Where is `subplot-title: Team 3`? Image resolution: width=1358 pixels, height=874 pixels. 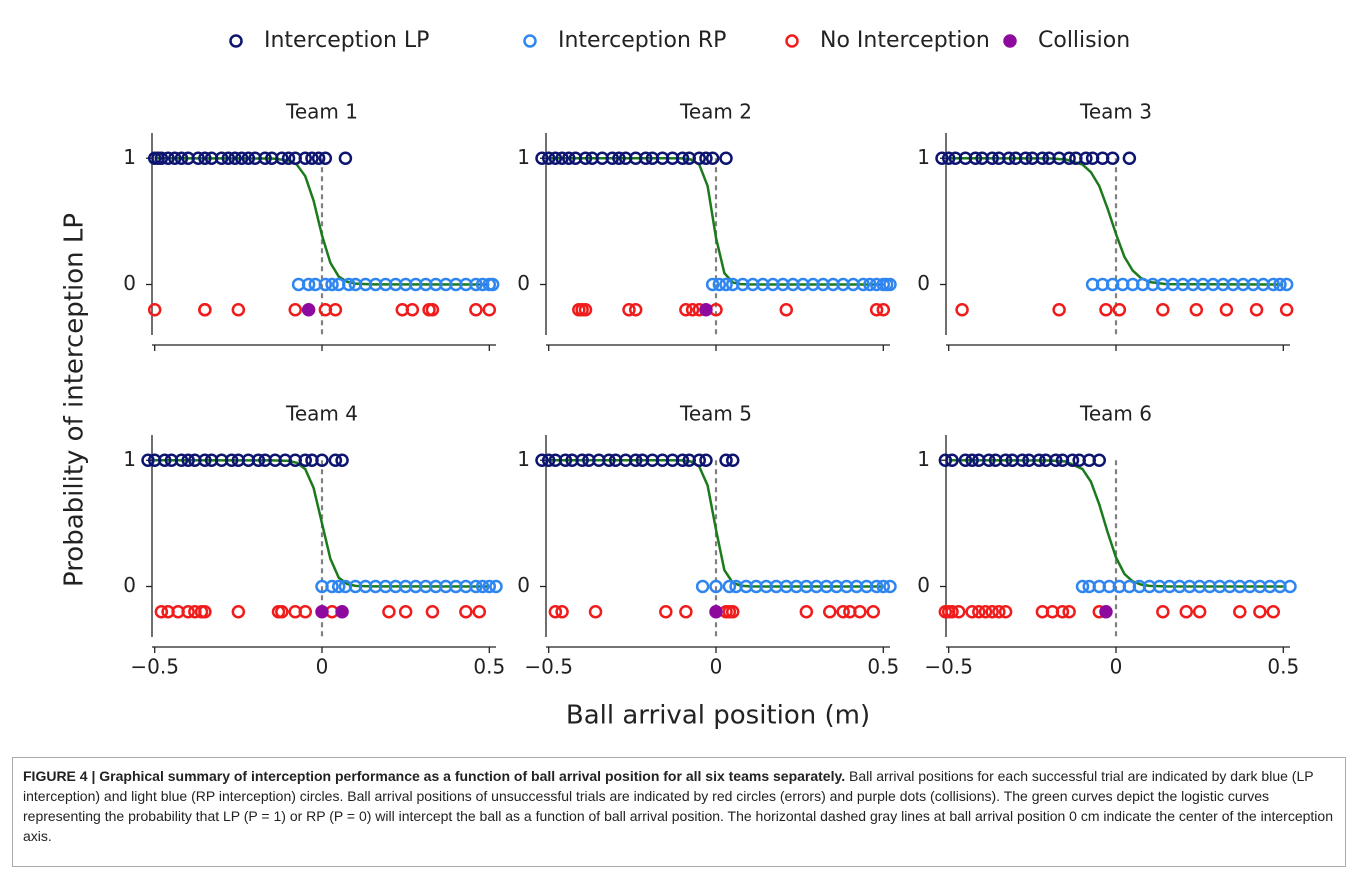
subplot-title: Team 3 is located at coordinates (1115, 112).